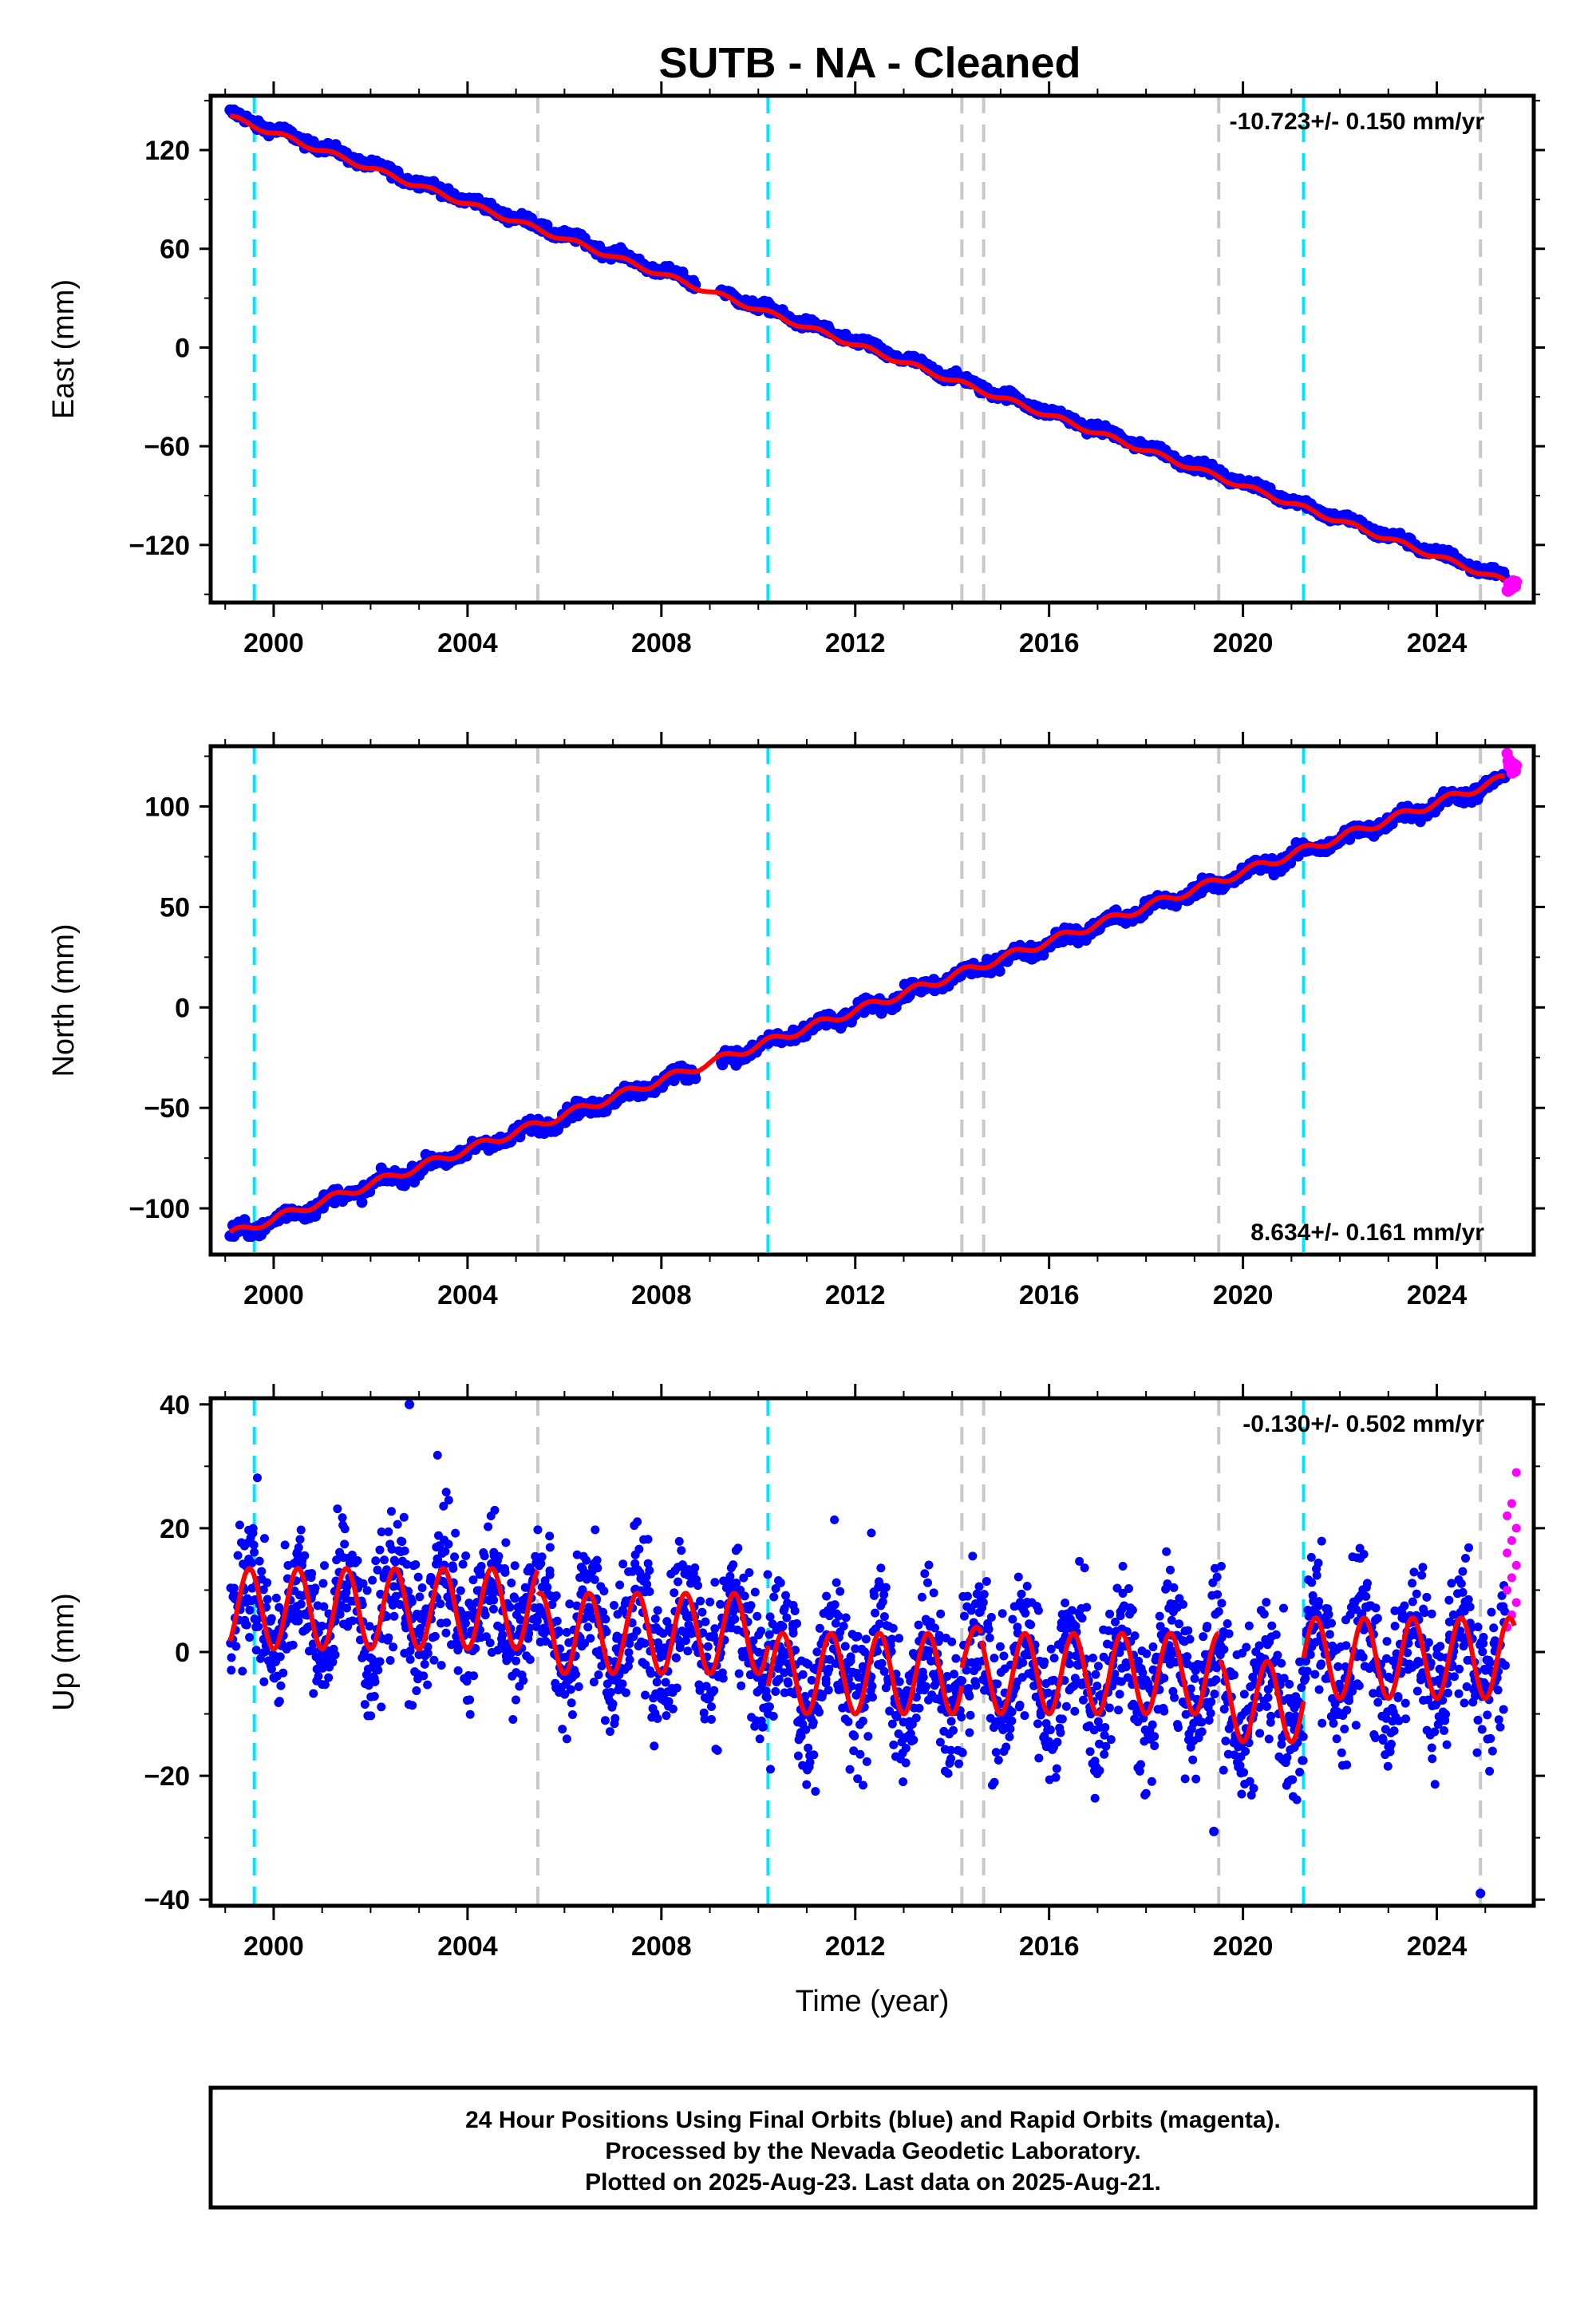 The width and height of the screenshot is (1596, 2316). What do you see at coordinates (1049, 1295) in the screenshot?
I see `x-tick-label: 2016` at bounding box center [1049, 1295].